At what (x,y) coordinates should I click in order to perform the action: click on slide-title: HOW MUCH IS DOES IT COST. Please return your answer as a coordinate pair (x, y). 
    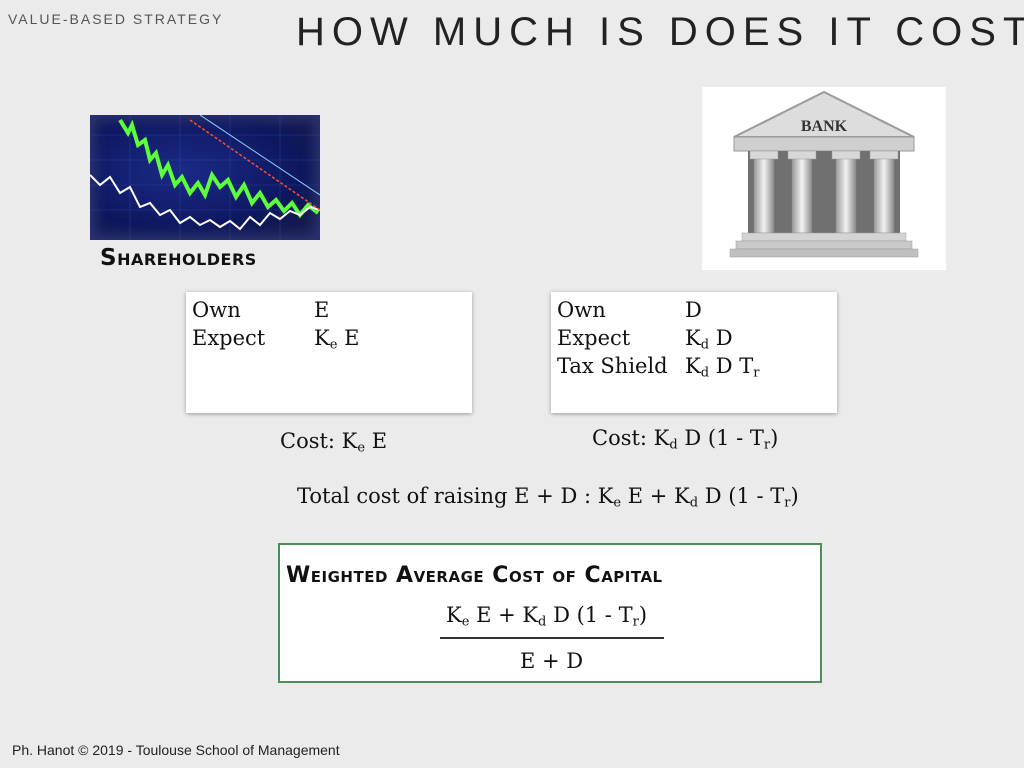
    Looking at the image, I should click on (660, 32).